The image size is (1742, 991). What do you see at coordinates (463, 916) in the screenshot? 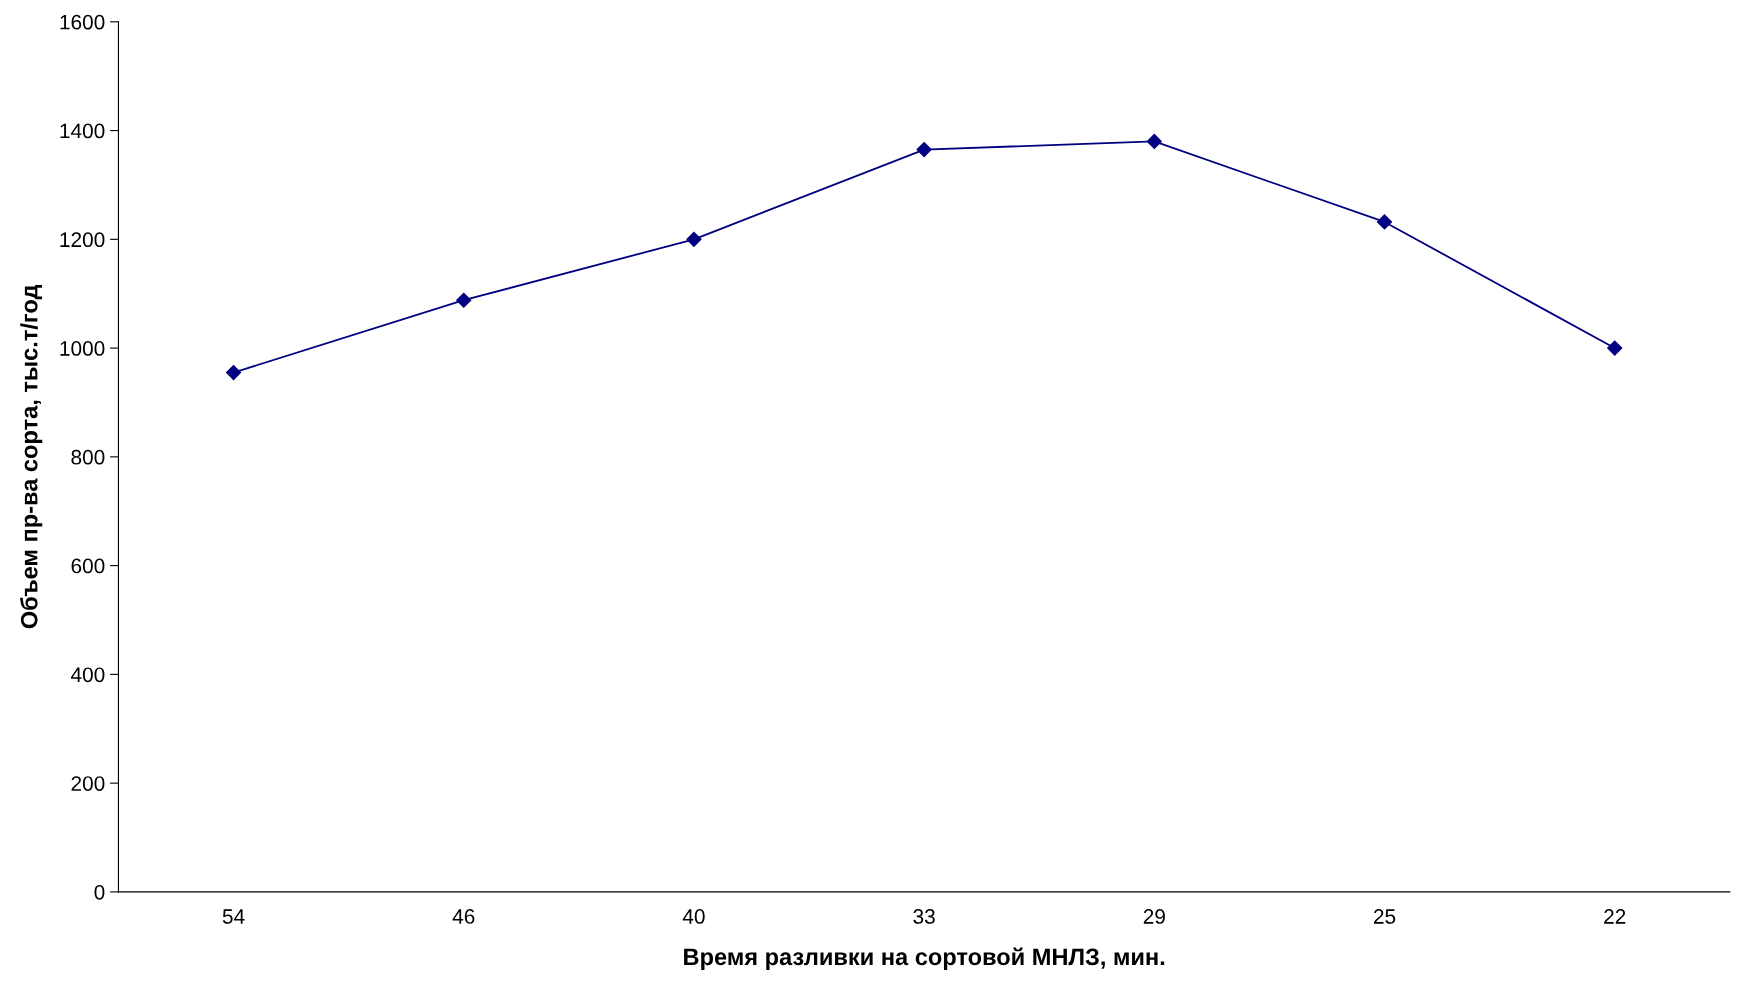
I see `x-tick-label: 46` at bounding box center [463, 916].